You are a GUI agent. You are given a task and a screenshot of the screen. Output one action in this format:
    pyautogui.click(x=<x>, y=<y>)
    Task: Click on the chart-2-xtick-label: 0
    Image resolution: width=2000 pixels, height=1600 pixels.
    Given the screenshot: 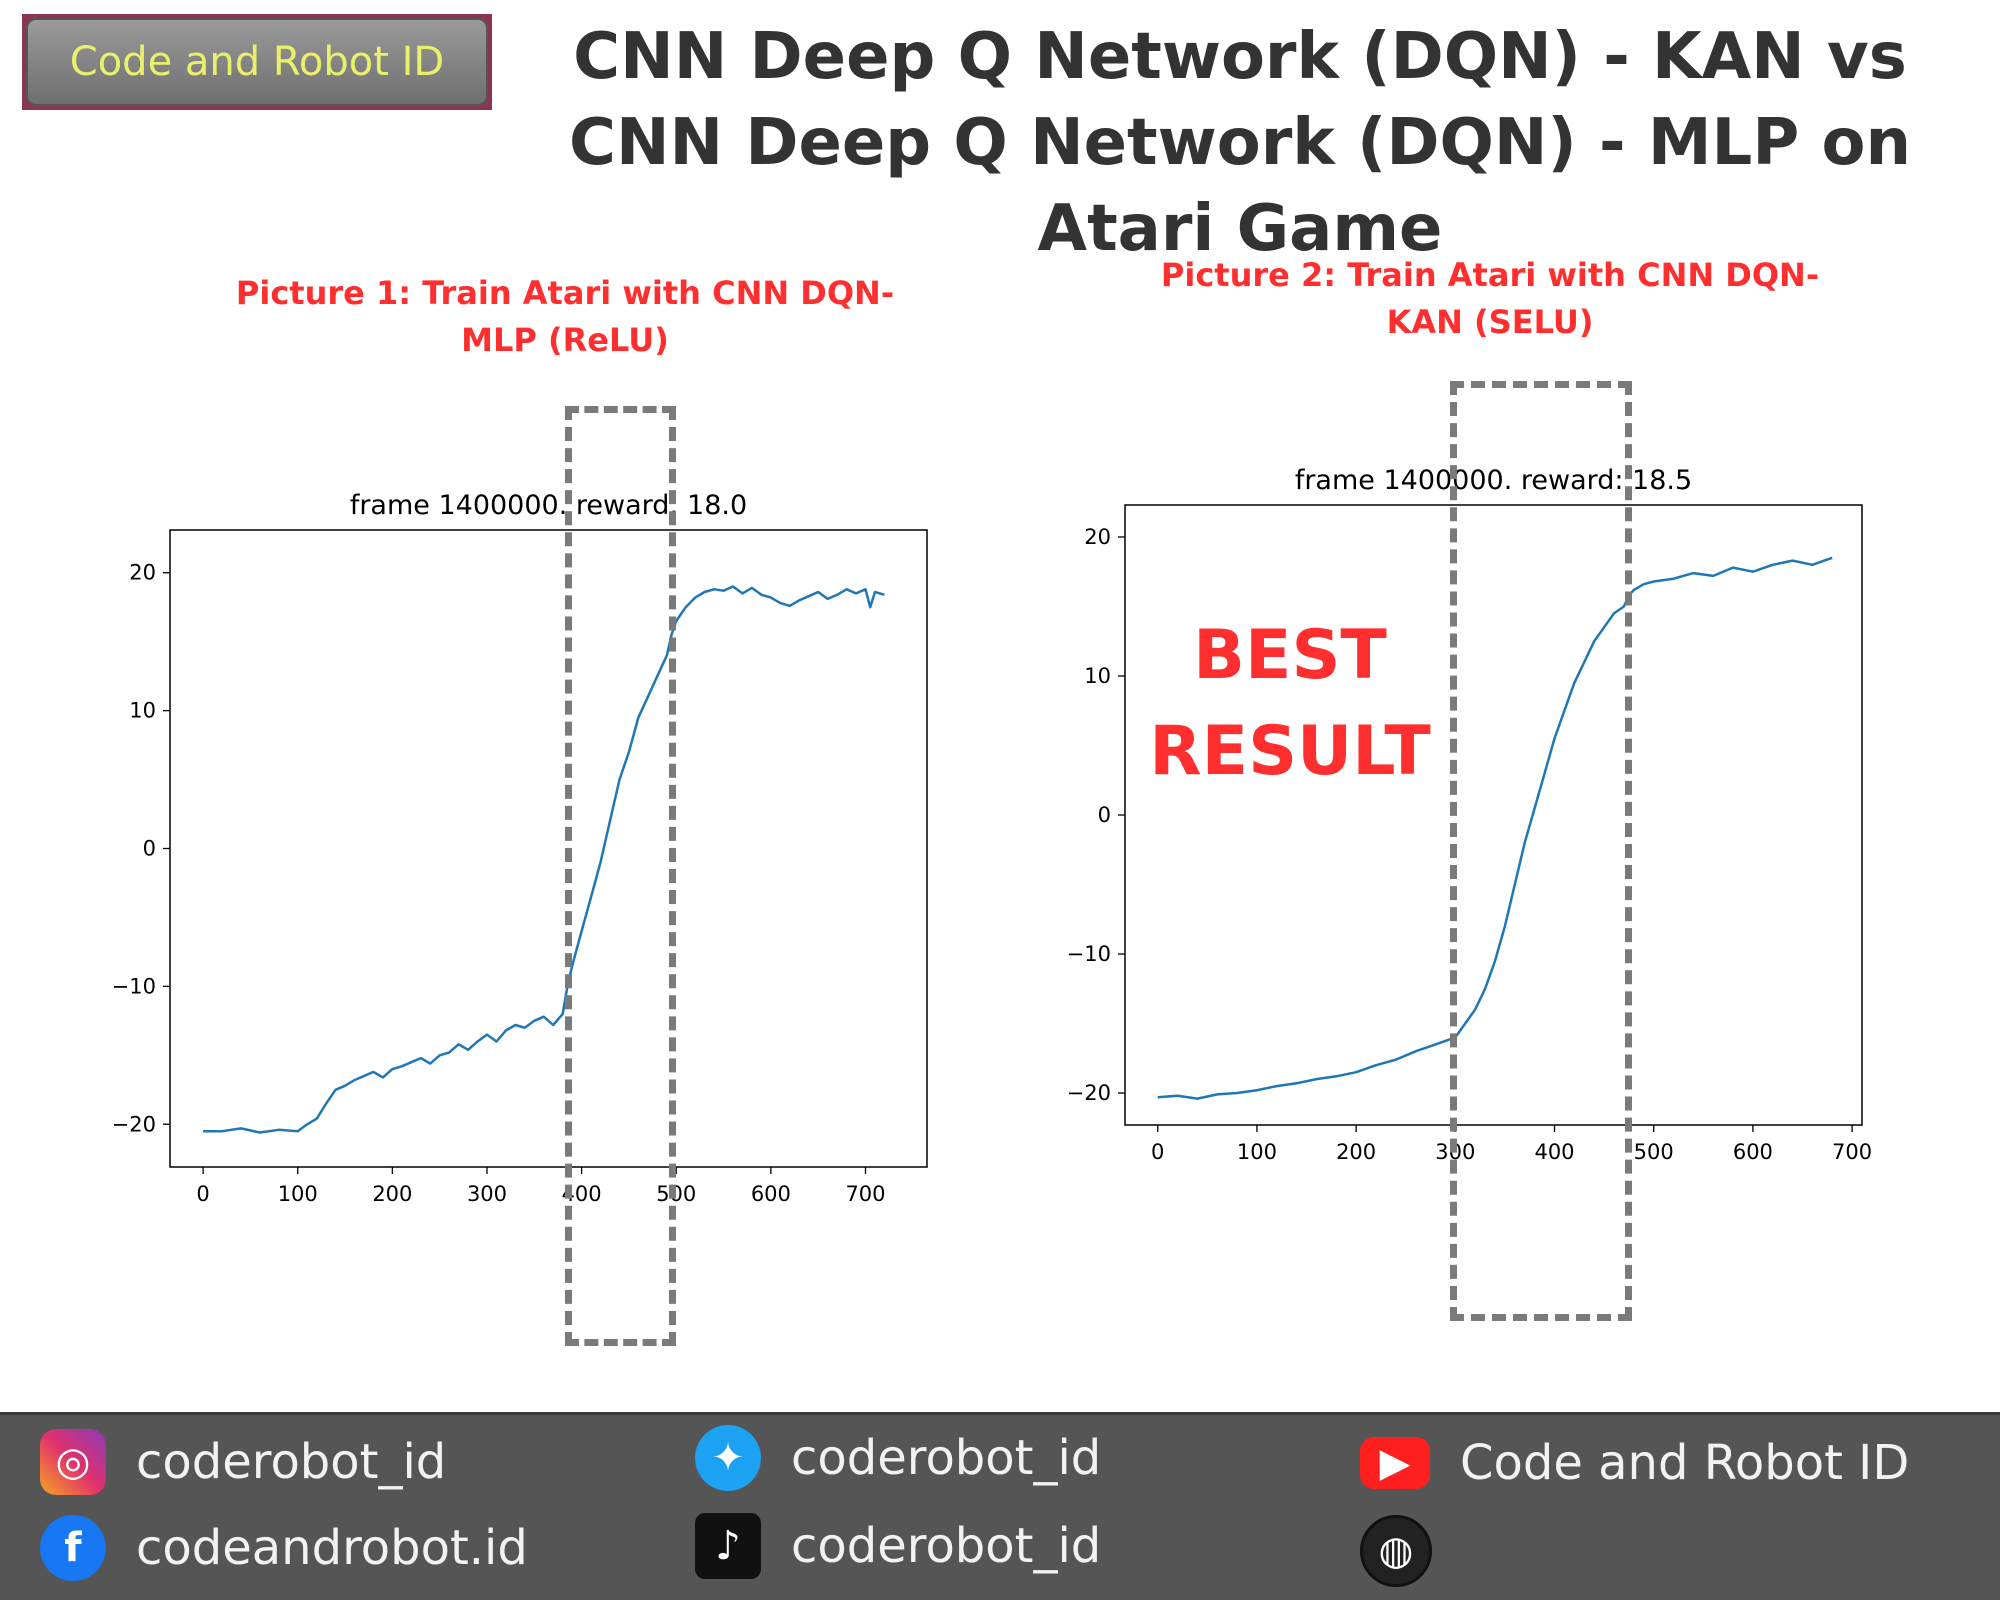 What is the action you would take?
    pyautogui.click(x=1157, y=1152)
    